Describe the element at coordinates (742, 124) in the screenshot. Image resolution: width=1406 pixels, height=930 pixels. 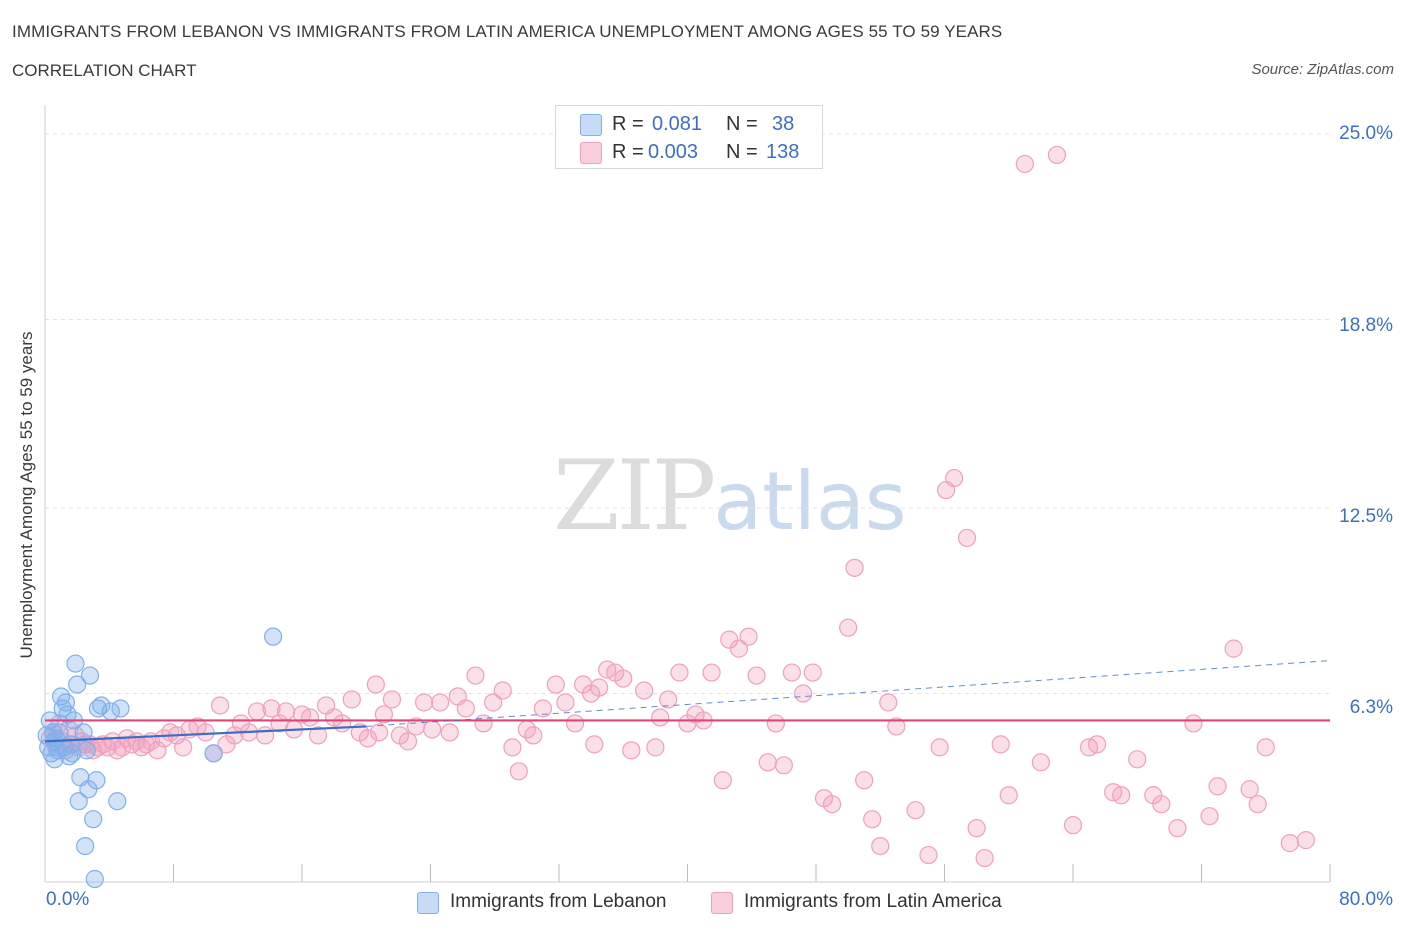
I see `n-label: N =` at that location.